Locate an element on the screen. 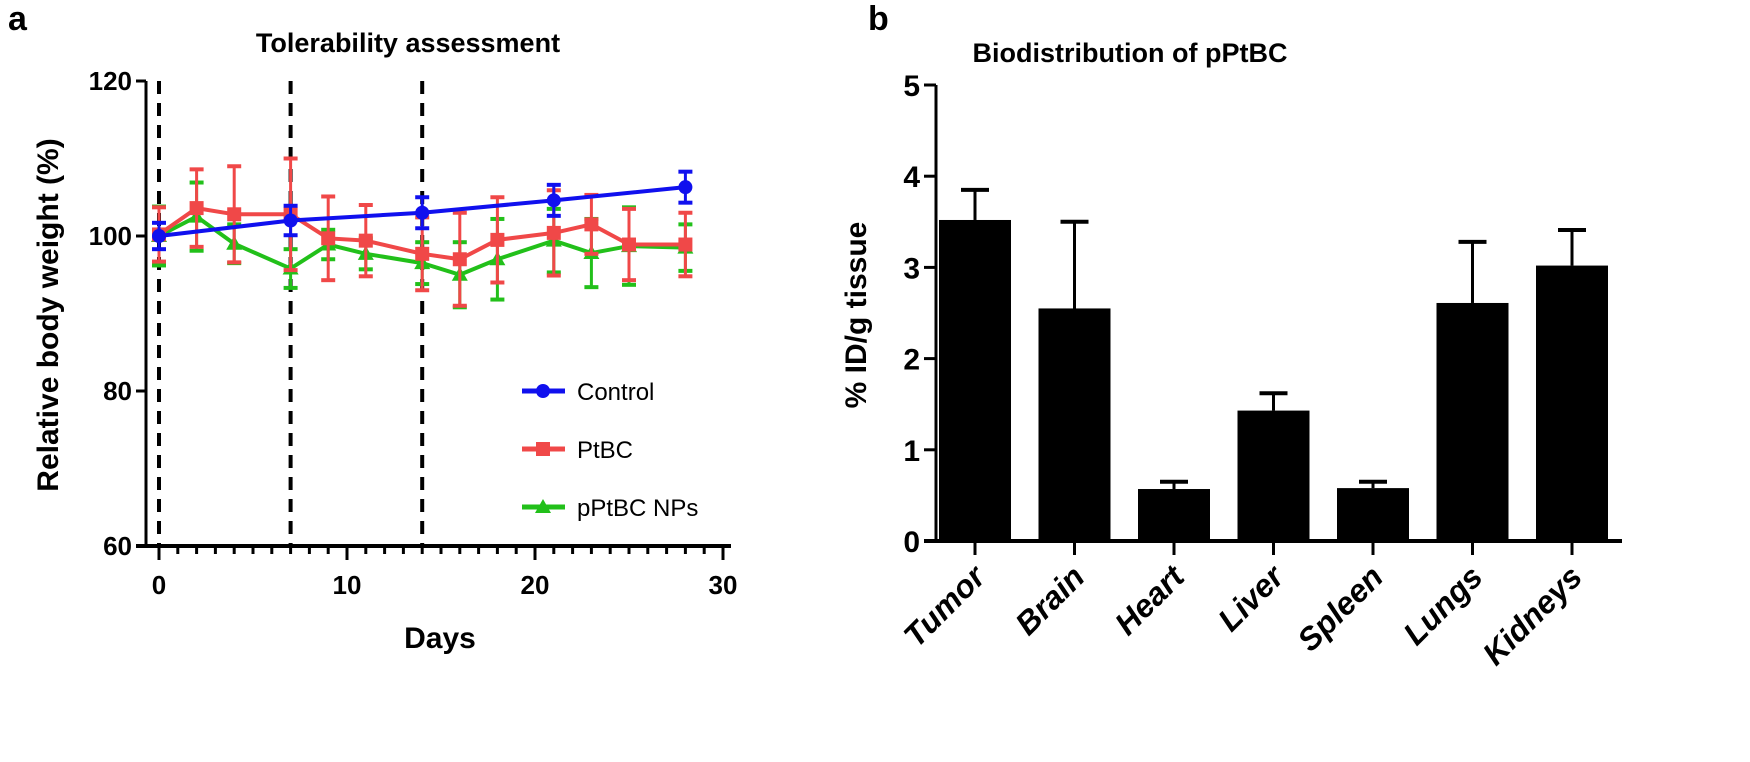 This screenshot has width=1750, height=762. bar-lungs is located at coordinates (1472, 421).